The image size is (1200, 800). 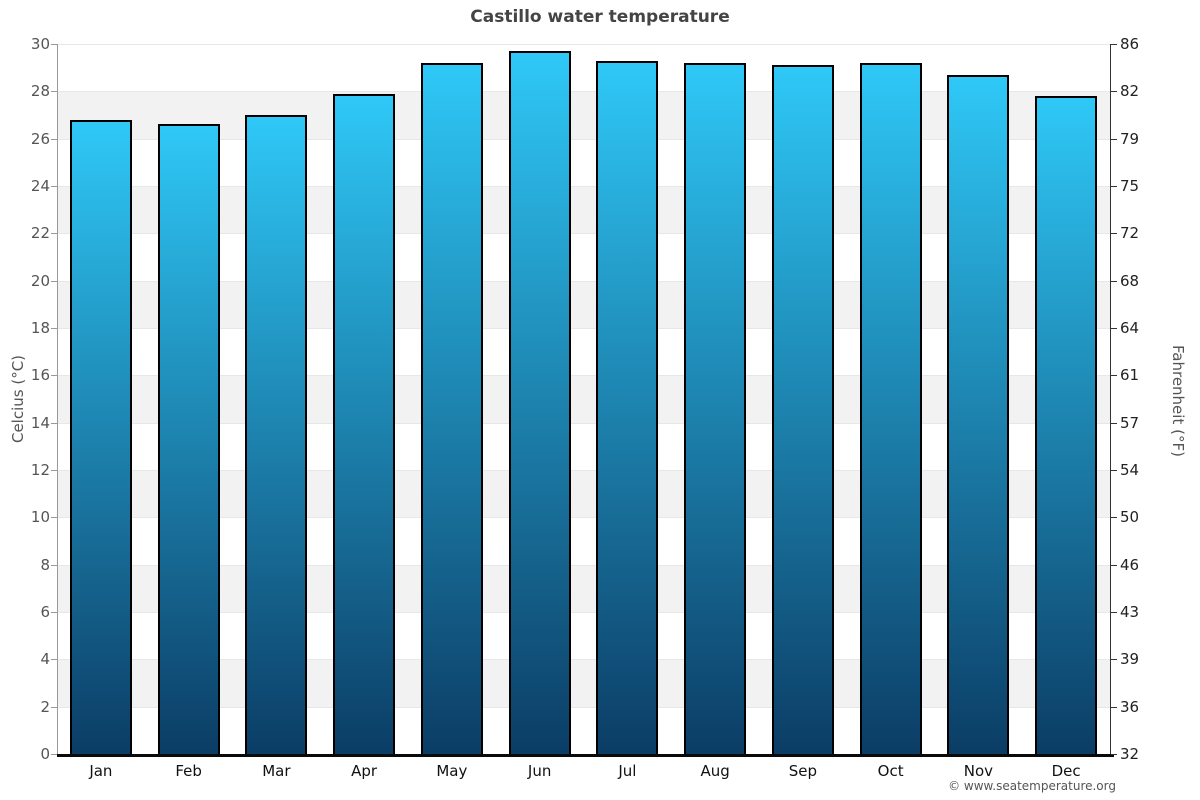 I want to click on month-label-jun: Jun, so click(x=539, y=771).